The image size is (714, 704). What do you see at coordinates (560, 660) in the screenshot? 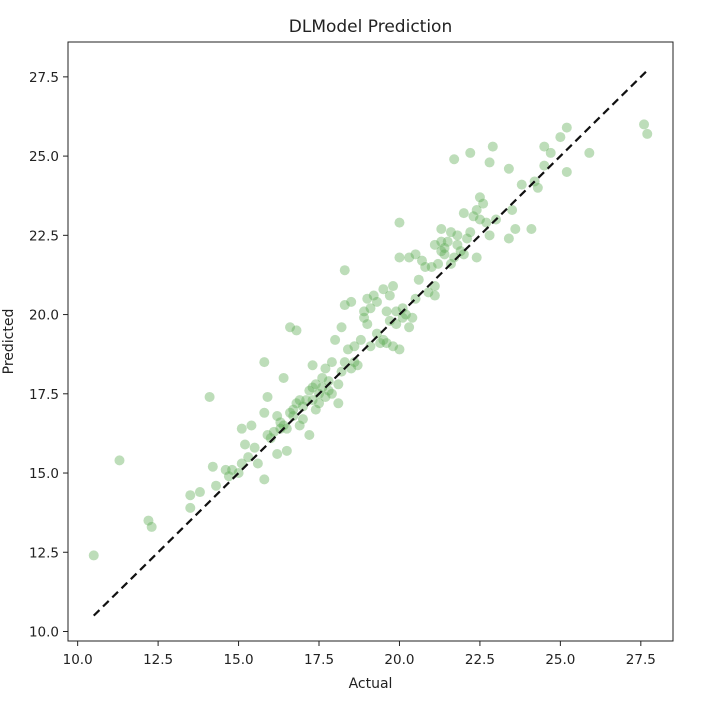
I see `x-tick-label: 25.0` at bounding box center [560, 660].